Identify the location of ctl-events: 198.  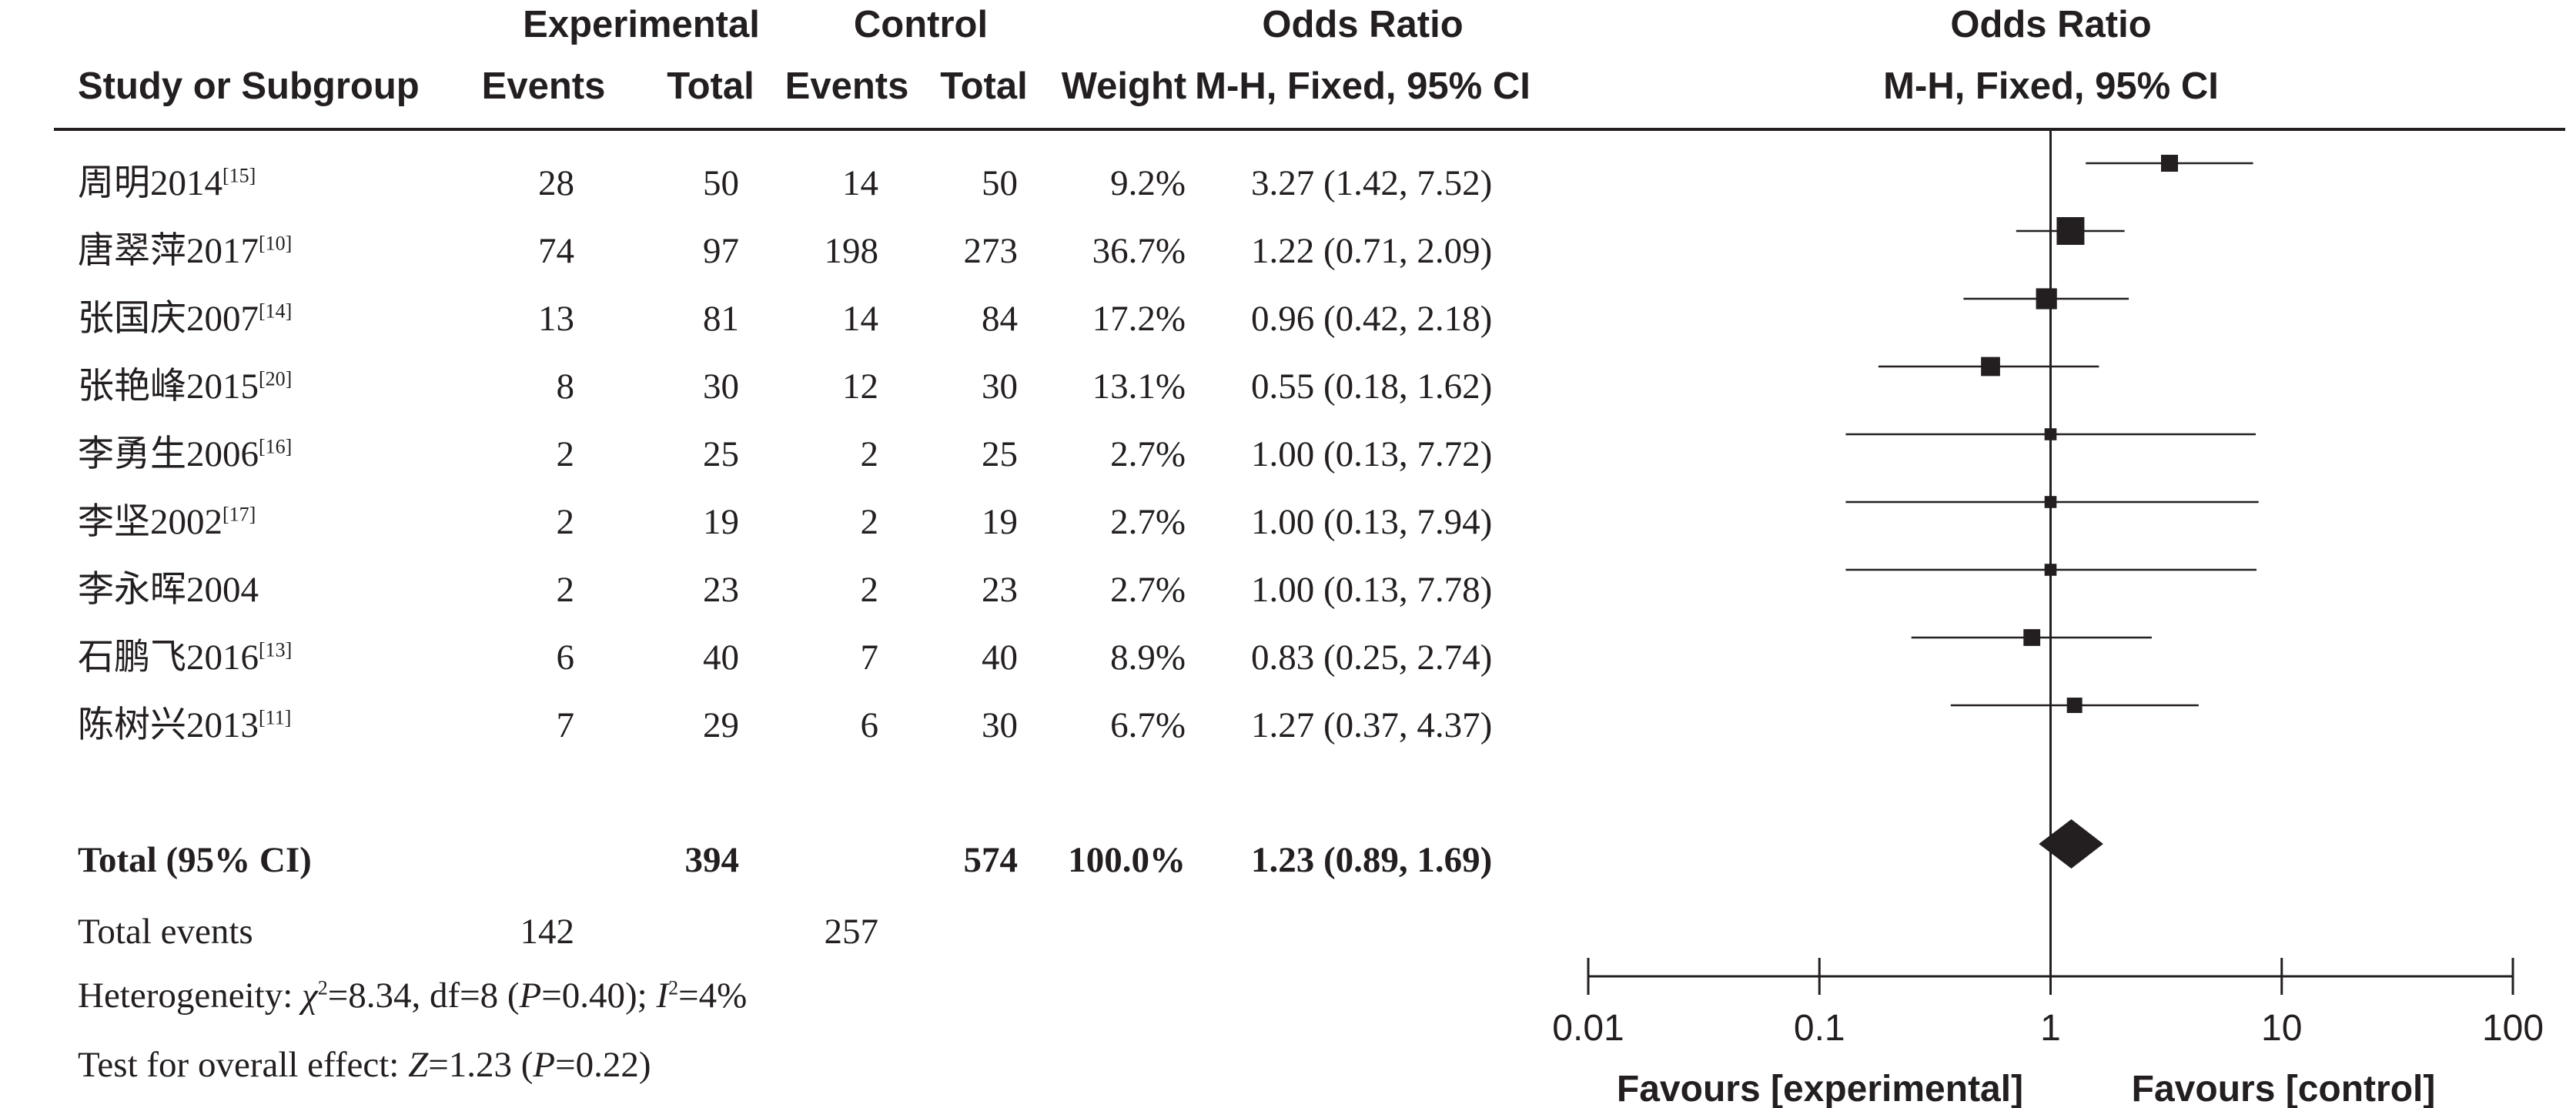
(852, 251).